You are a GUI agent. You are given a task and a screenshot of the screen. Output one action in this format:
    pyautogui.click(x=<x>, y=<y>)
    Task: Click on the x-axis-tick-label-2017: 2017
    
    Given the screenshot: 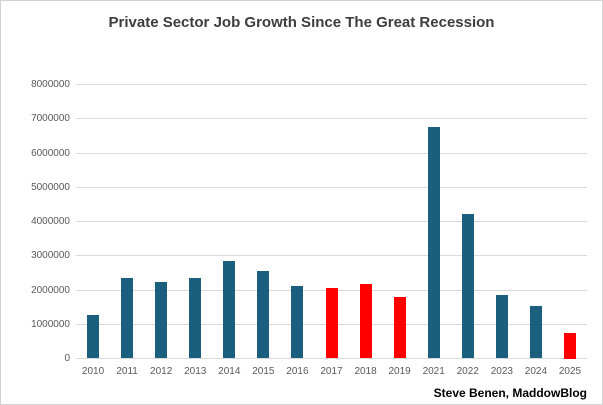 What is the action you would take?
    pyautogui.click(x=331, y=371)
    